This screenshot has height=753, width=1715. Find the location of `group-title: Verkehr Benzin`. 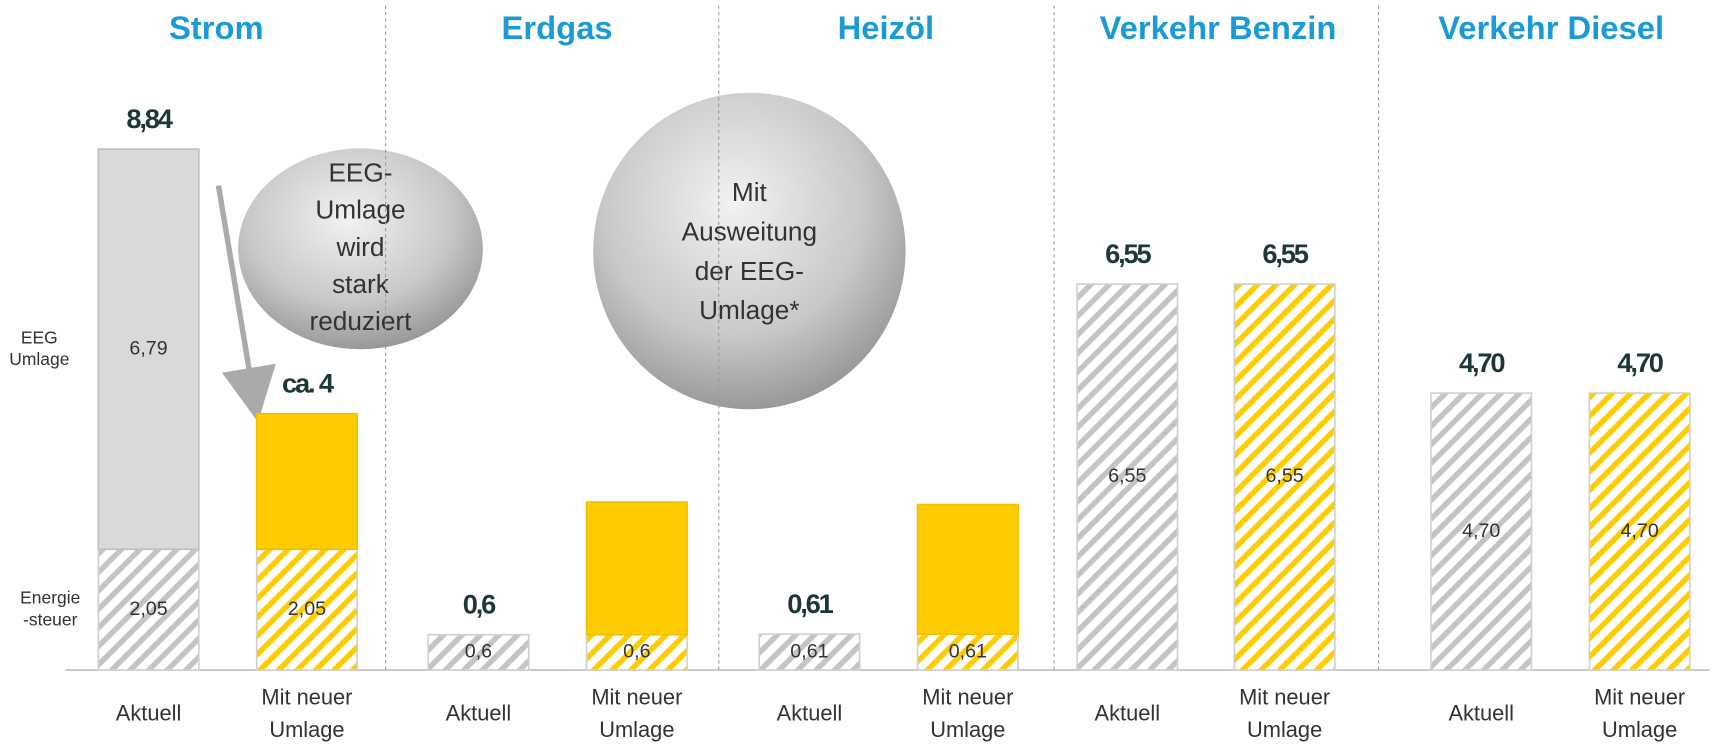

group-title: Verkehr Benzin is located at coordinates (1218, 27).